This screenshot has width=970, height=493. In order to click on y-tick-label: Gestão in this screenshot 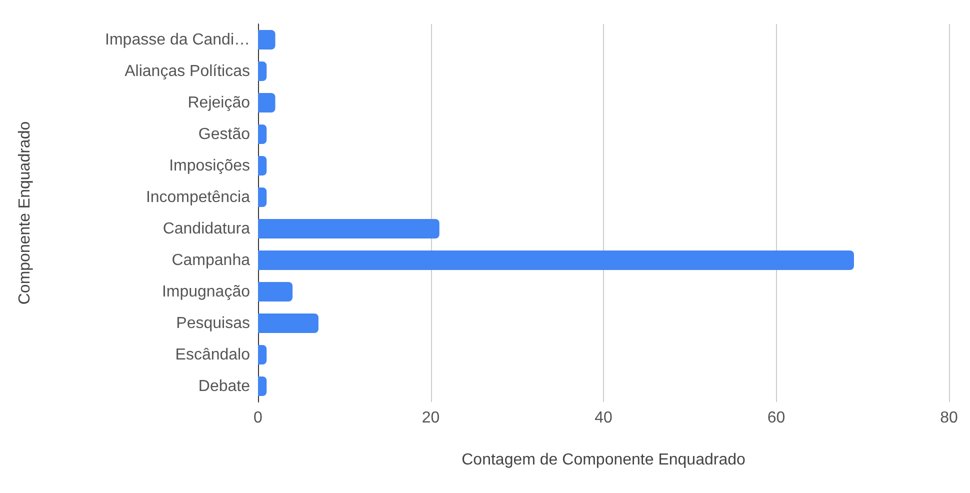, I will do `click(224, 134)`.